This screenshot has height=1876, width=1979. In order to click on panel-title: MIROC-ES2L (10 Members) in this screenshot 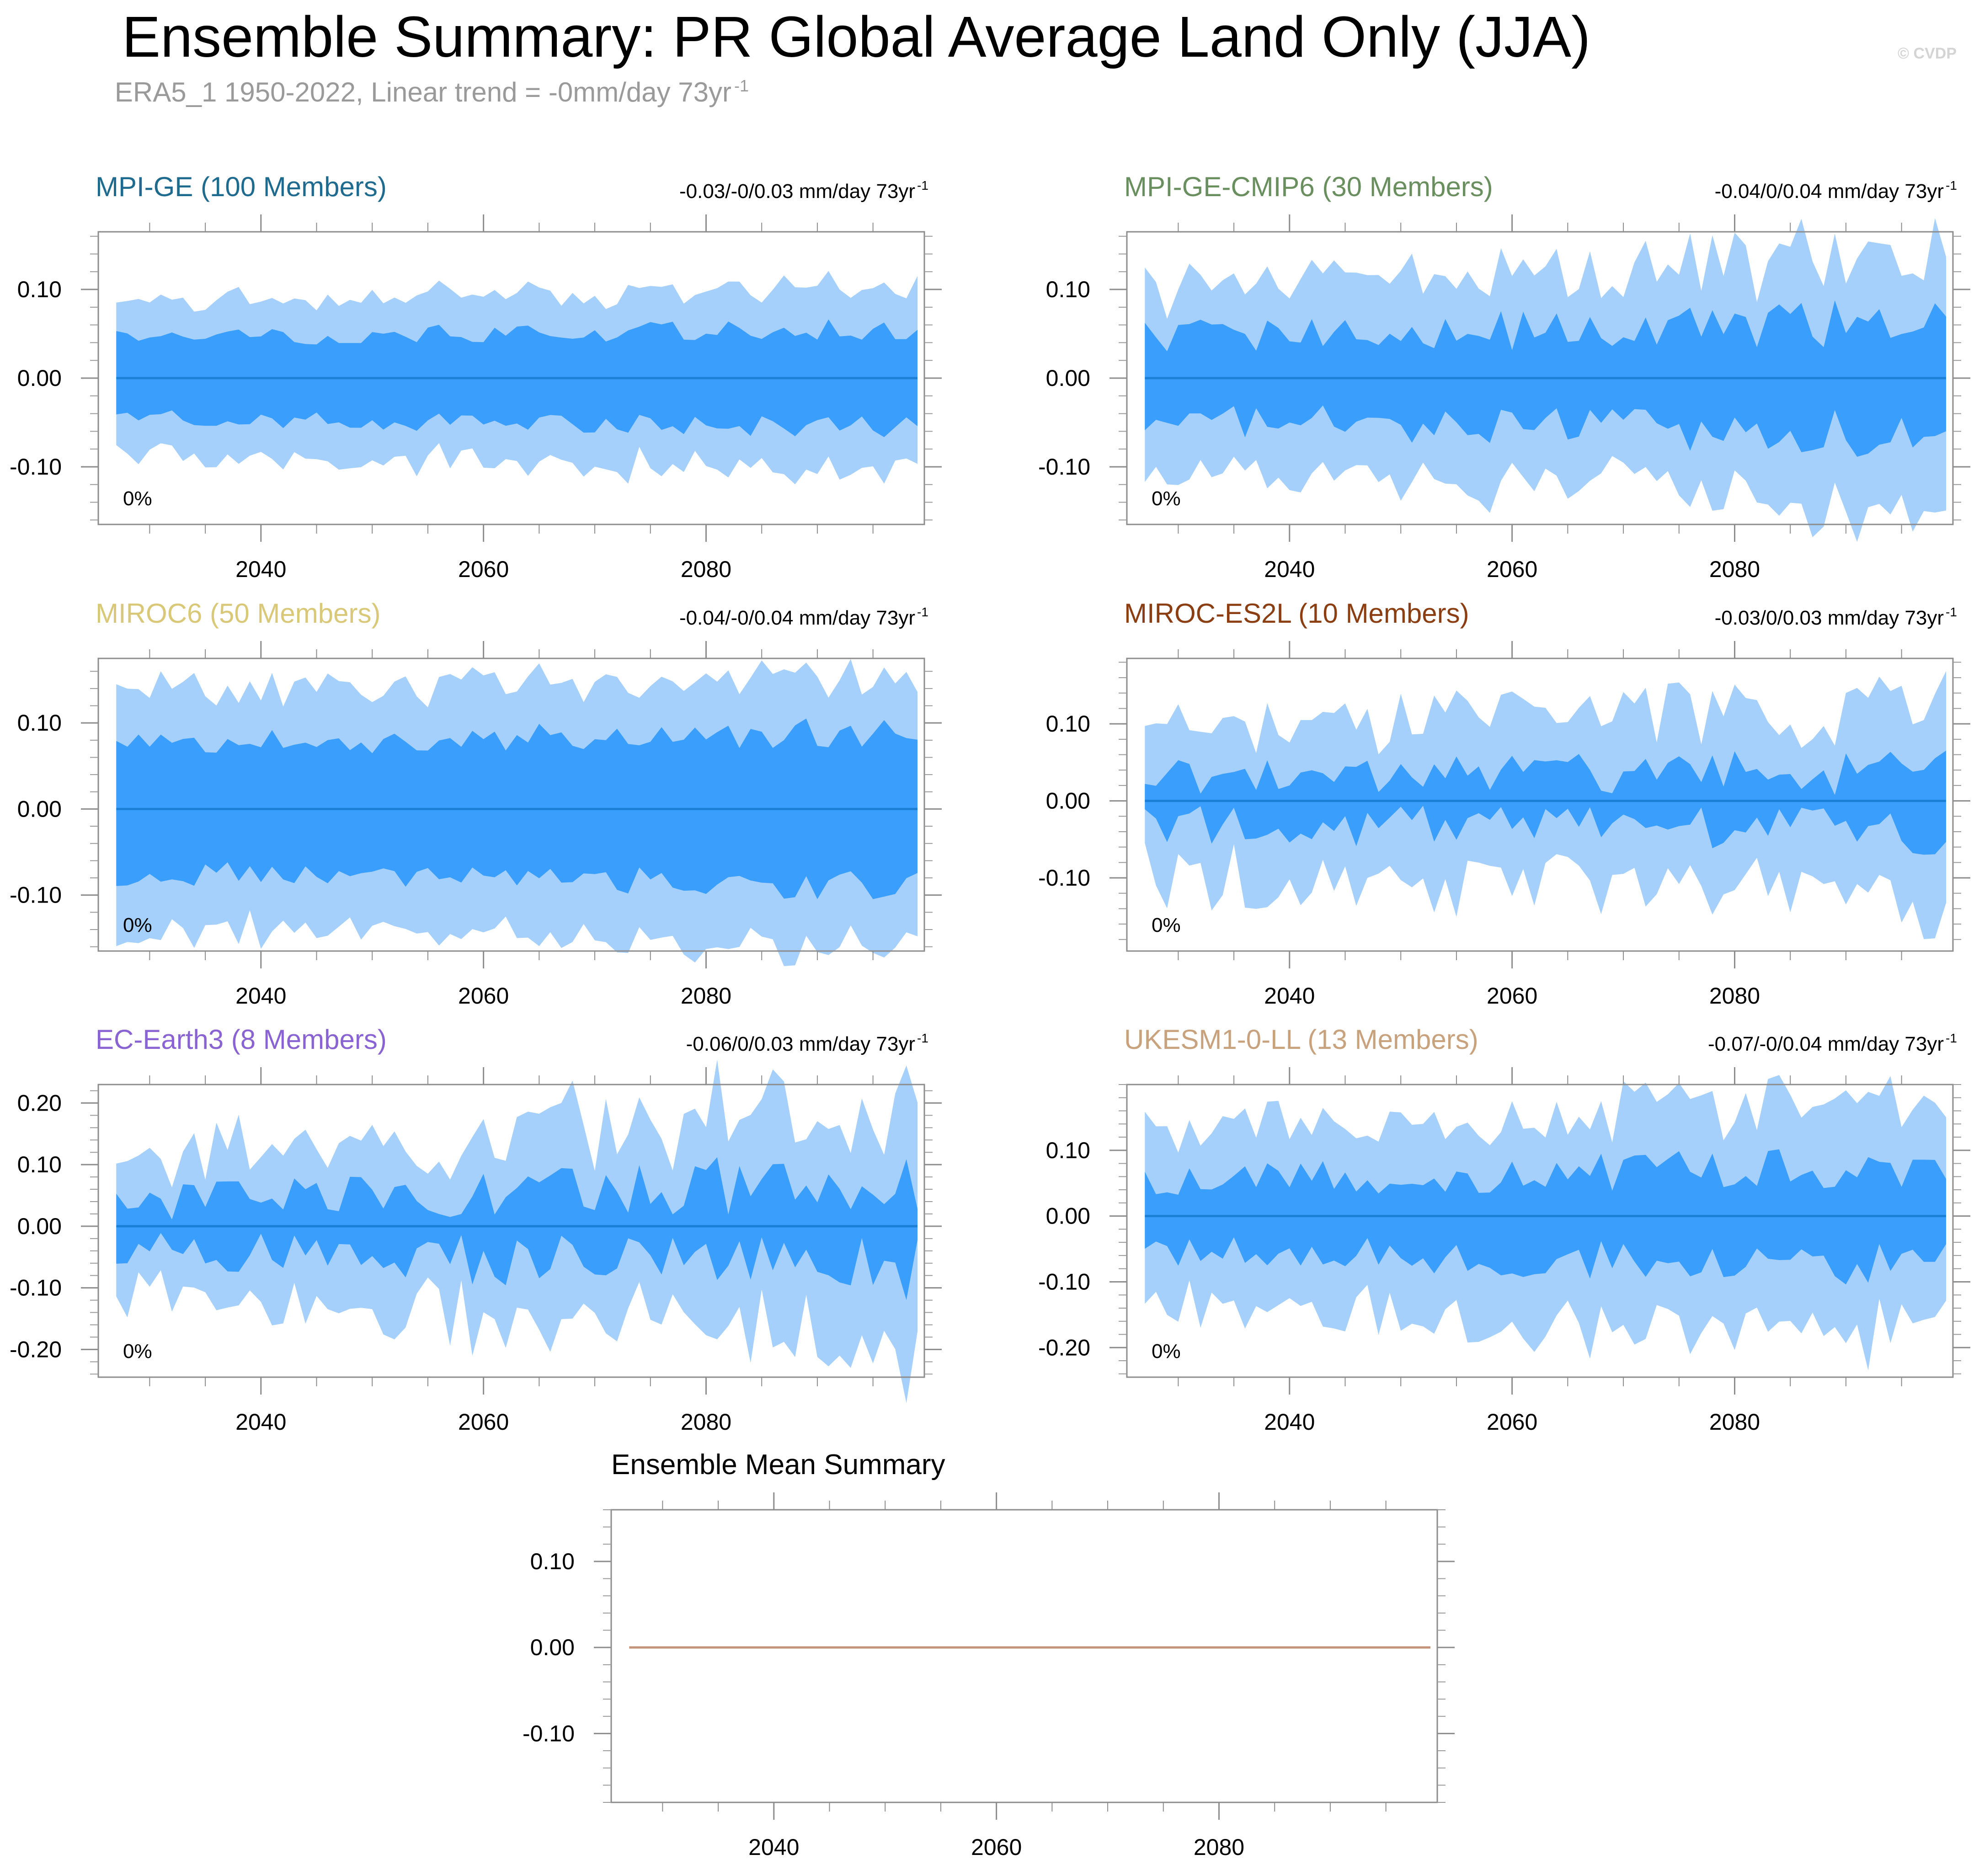, I will do `click(1296, 613)`.